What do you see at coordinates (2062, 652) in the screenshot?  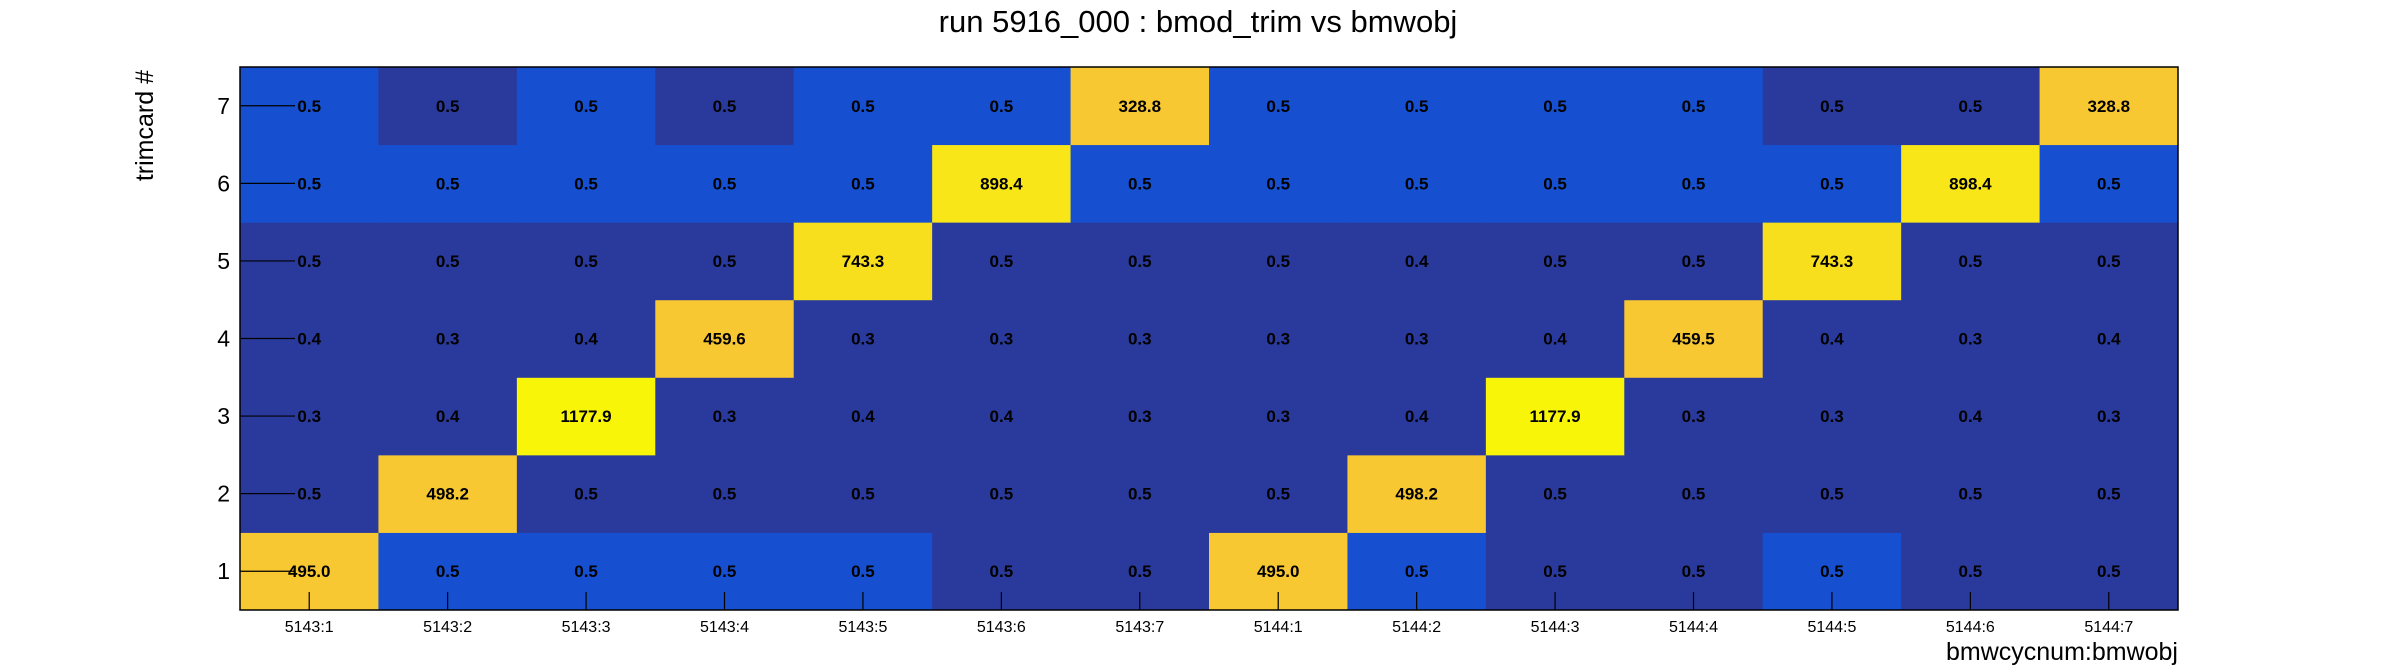 I see `x-axis-title: bmwcycnum:bmwobj` at bounding box center [2062, 652].